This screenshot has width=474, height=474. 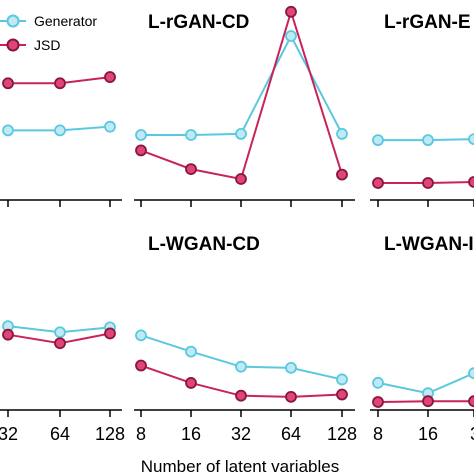 What do you see at coordinates (65, 21) in the screenshot?
I see `legend-generator-label: Generator` at bounding box center [65, 21].